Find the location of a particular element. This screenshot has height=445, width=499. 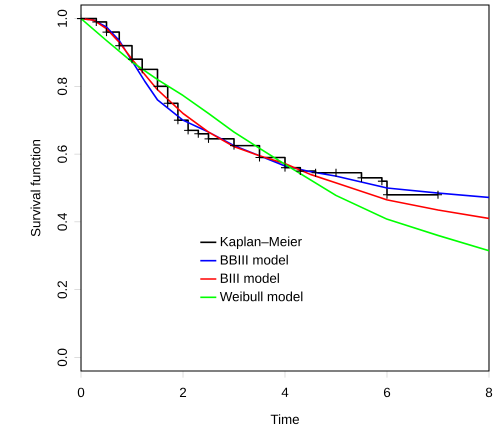

x-tick-label: 8 is located at coordinates (489, 393).